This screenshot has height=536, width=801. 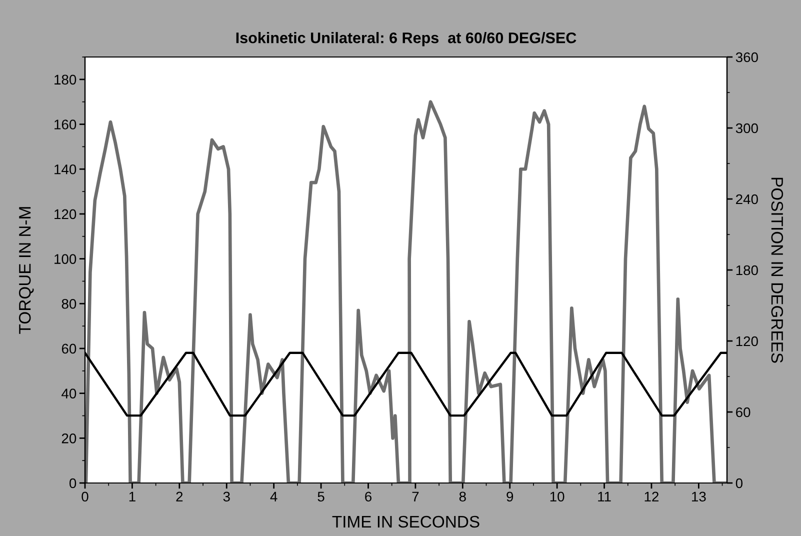 I want to click on x-tick-label: 5, so click(x=321, y=497).